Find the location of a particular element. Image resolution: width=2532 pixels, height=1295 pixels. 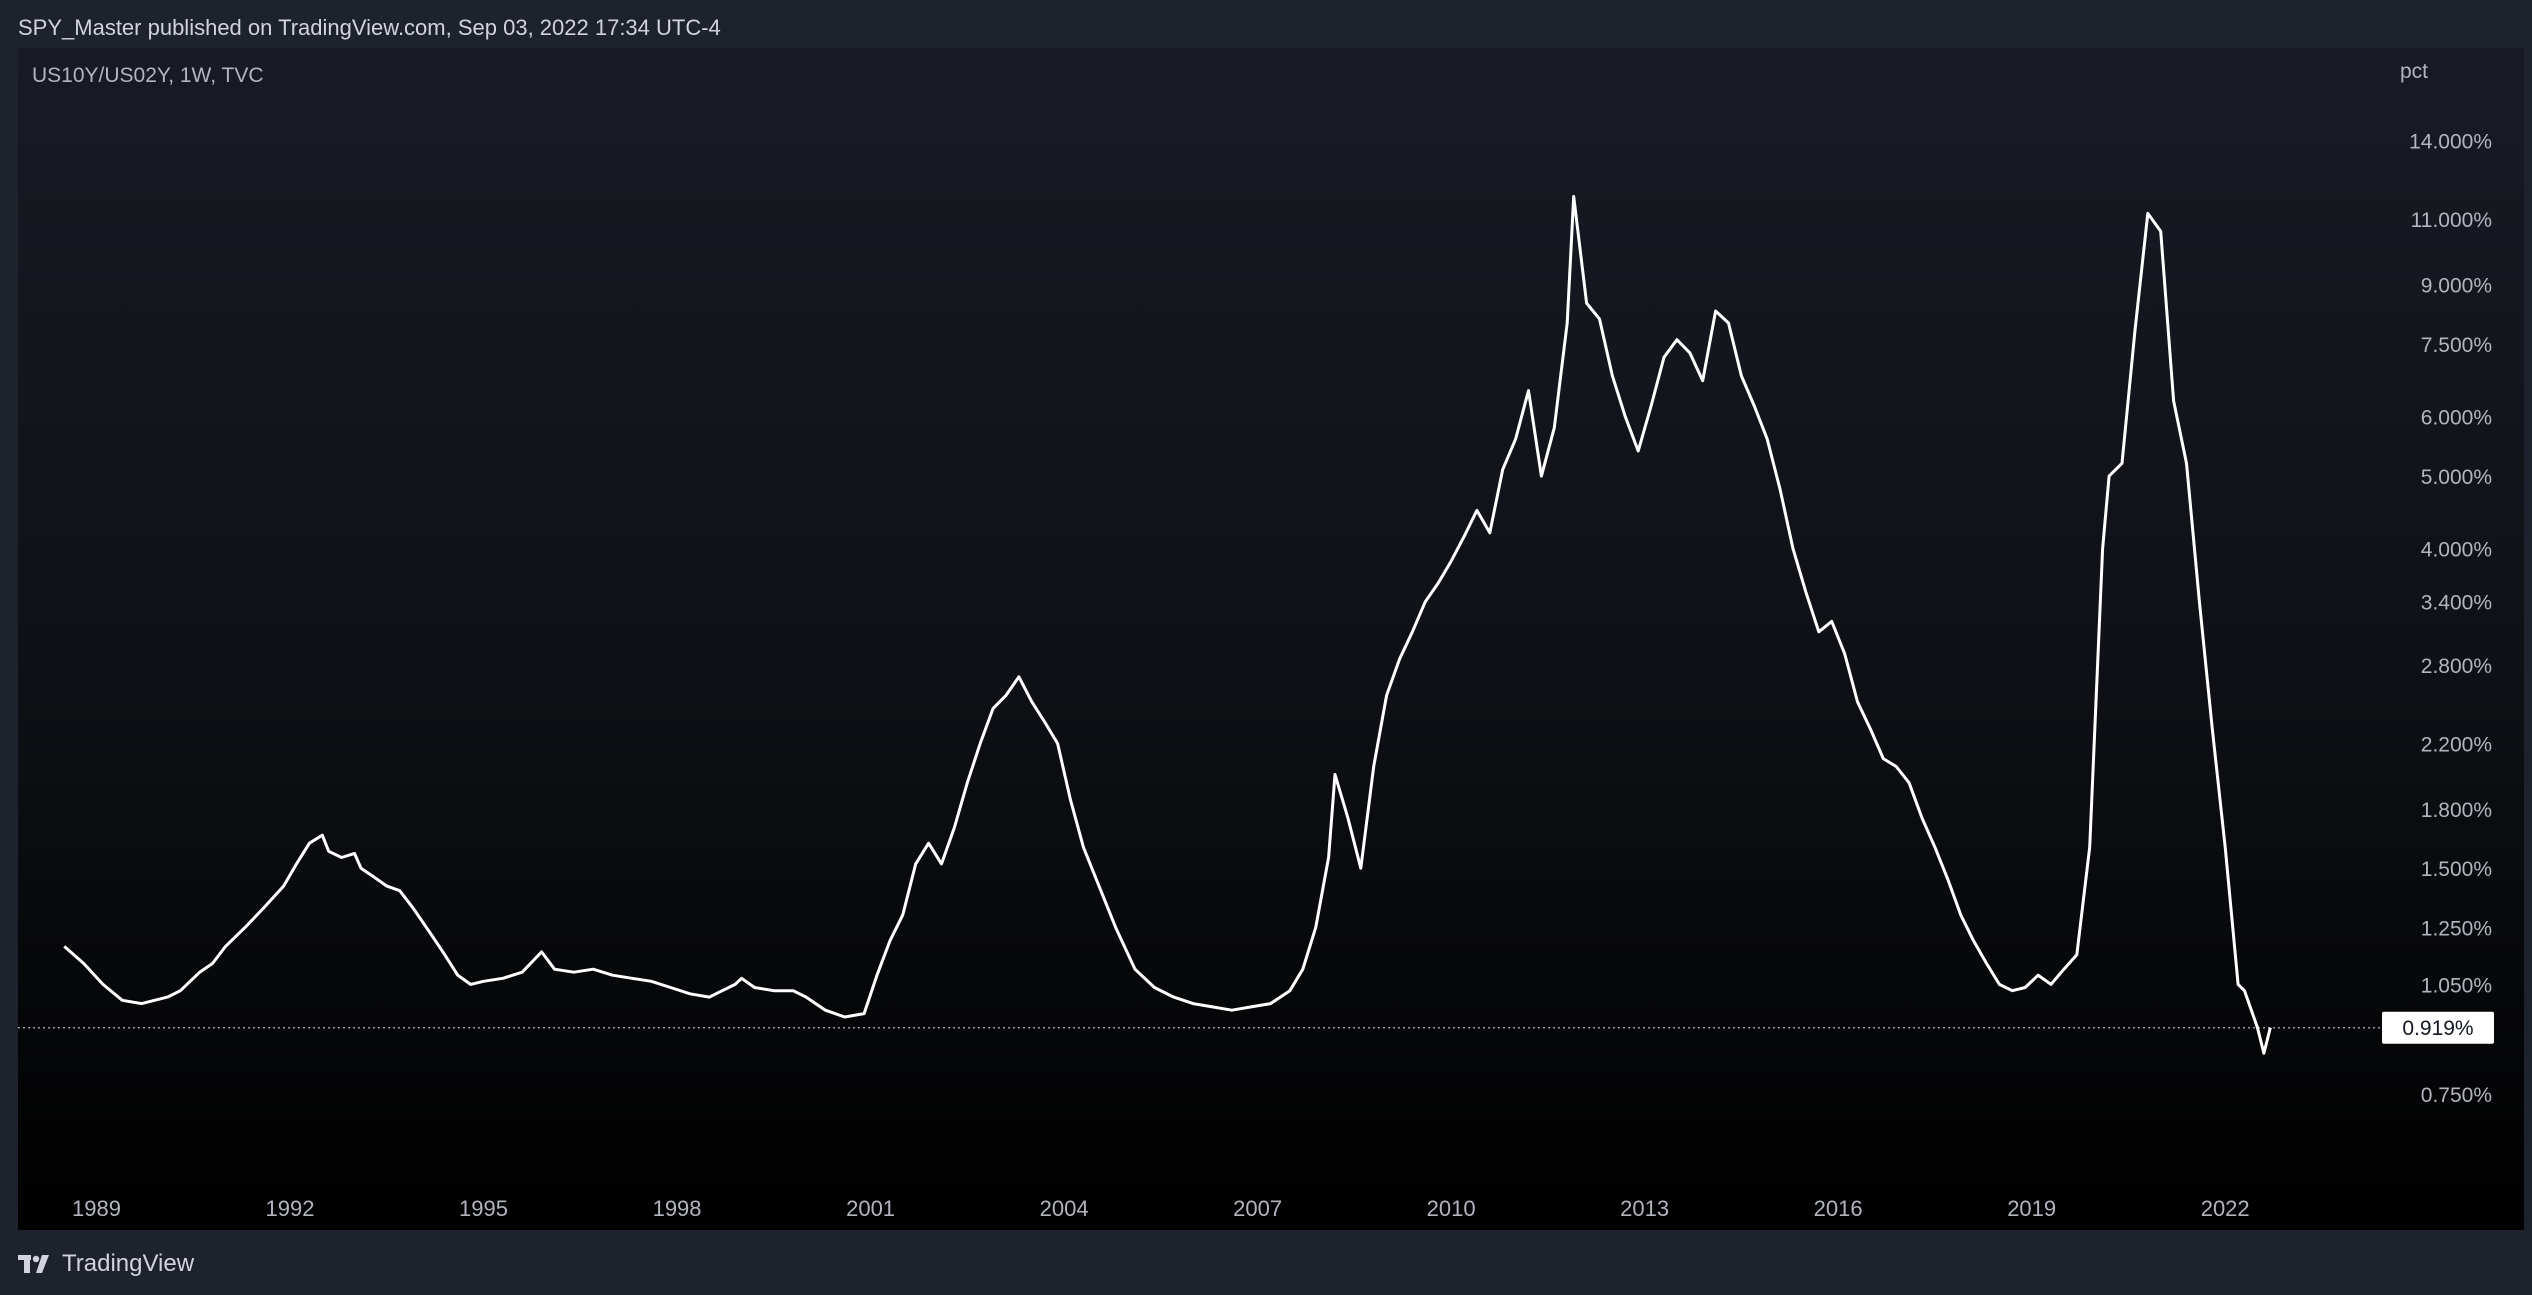

last-value-badge: 0.919% is located at coordinates (2438, 1027).